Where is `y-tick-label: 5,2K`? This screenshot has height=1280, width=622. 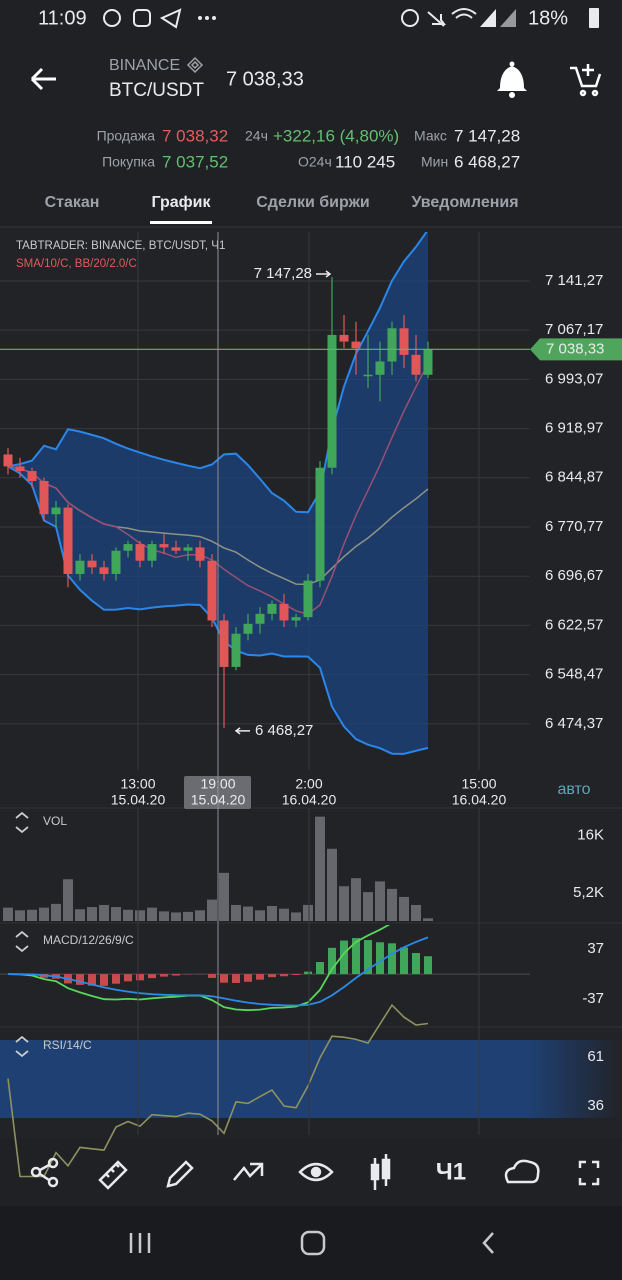 y-tick-label: 5,2K is located at coordinates (588, 892).